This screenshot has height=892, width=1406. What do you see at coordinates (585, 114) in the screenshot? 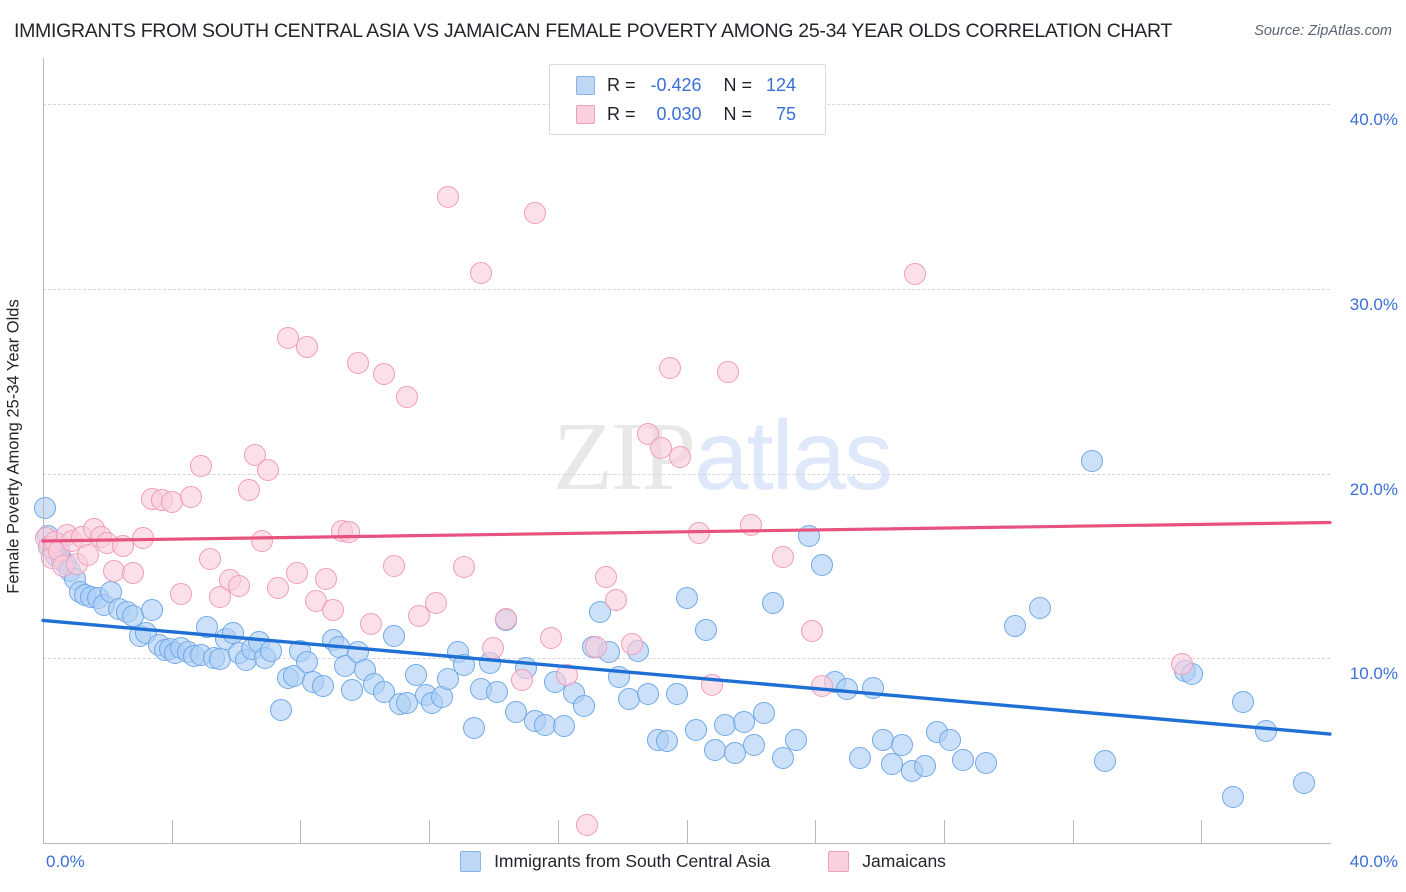
I see `stats-swatch-jamaicans` at bounding box center [585, 114].